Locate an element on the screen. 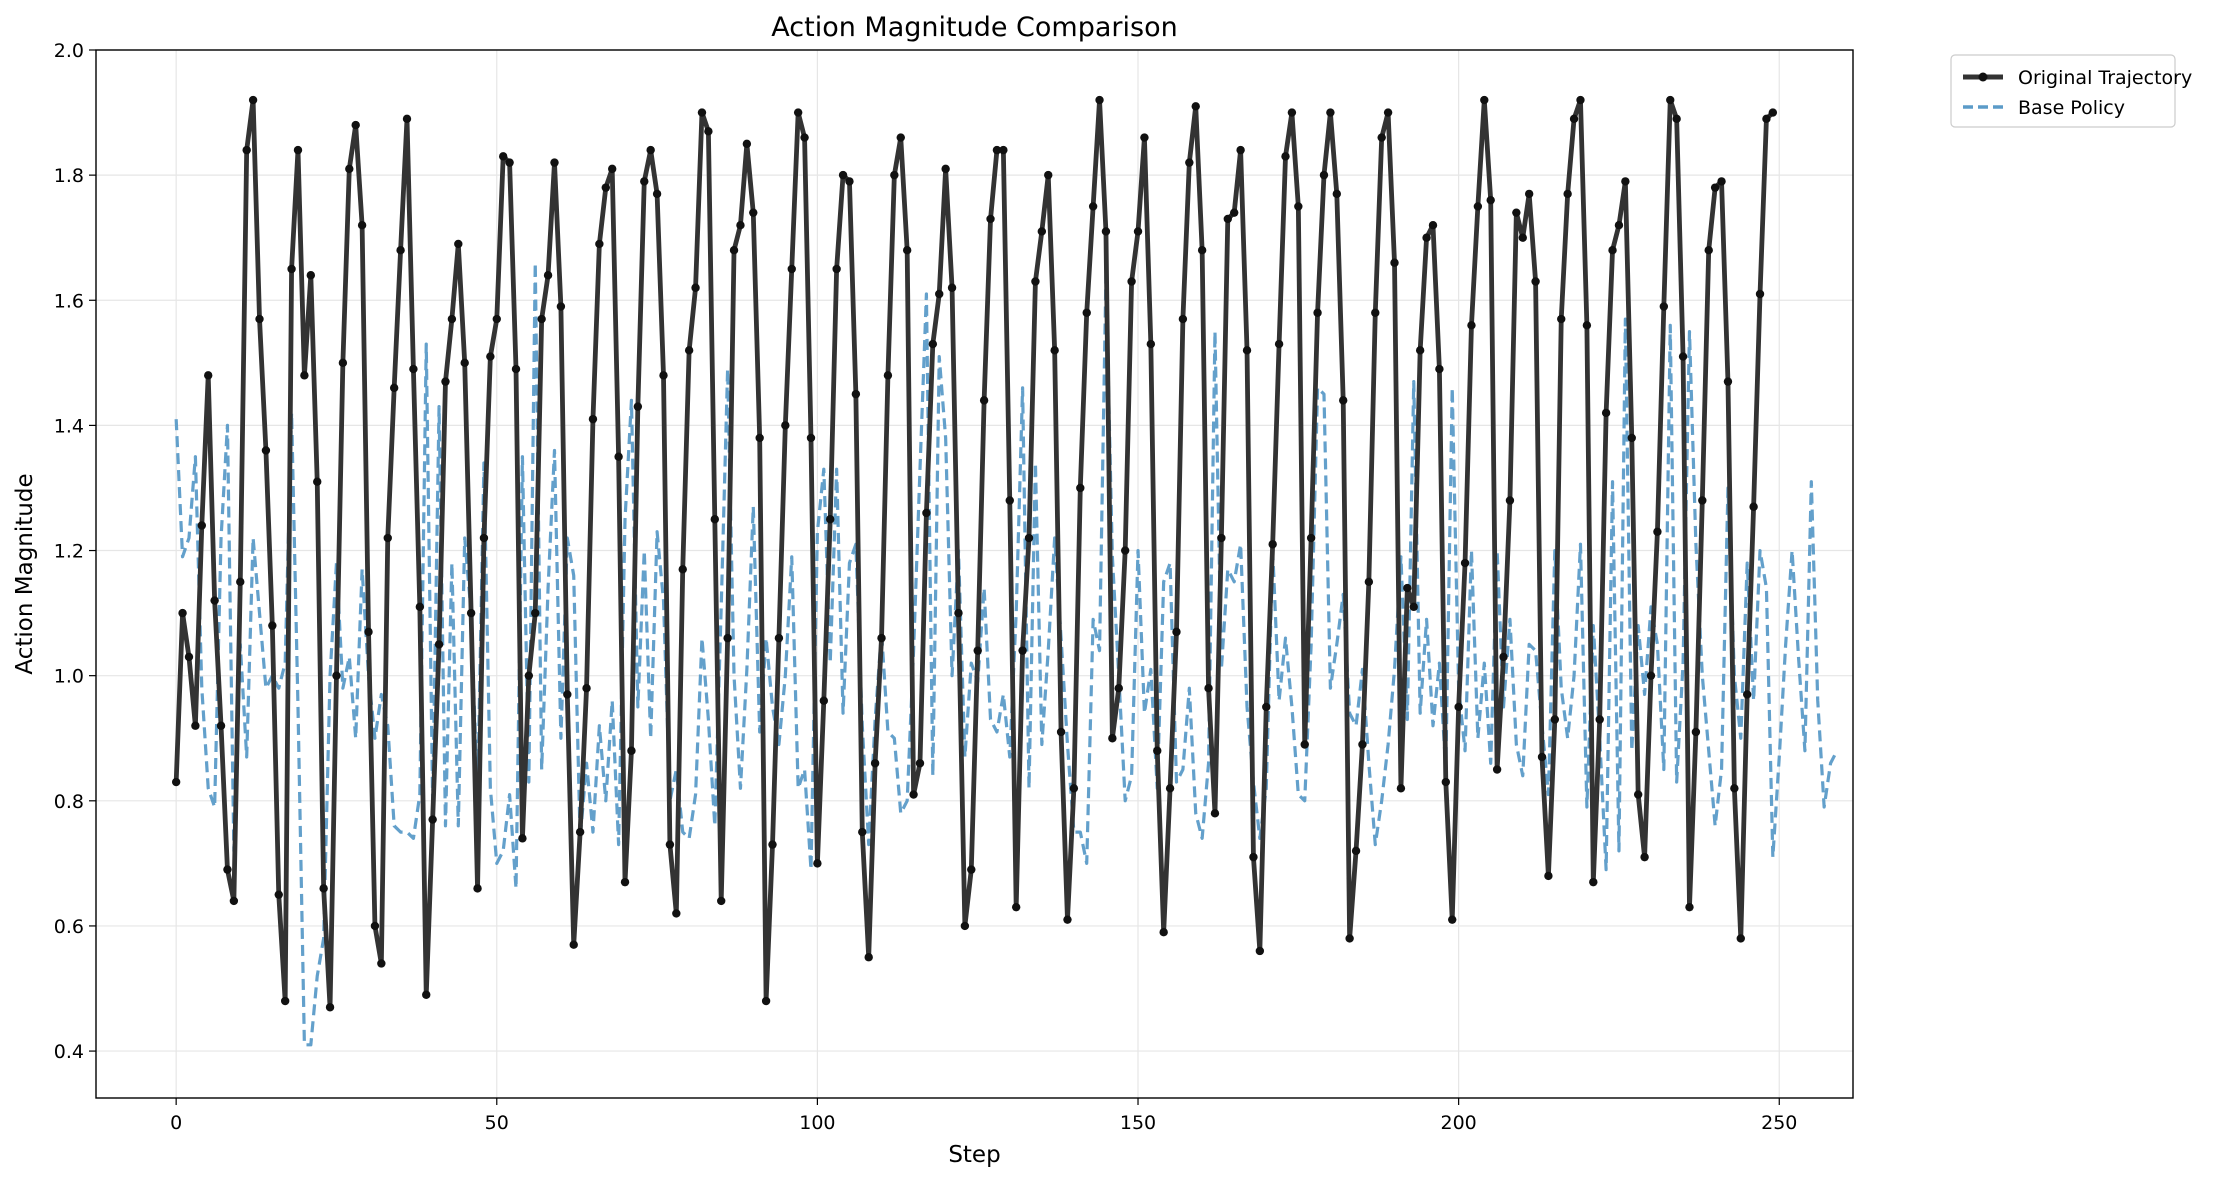 This screenshot has width=2232, height=1180. x-tick-label: 50 is located at coordinates (497, 1123).